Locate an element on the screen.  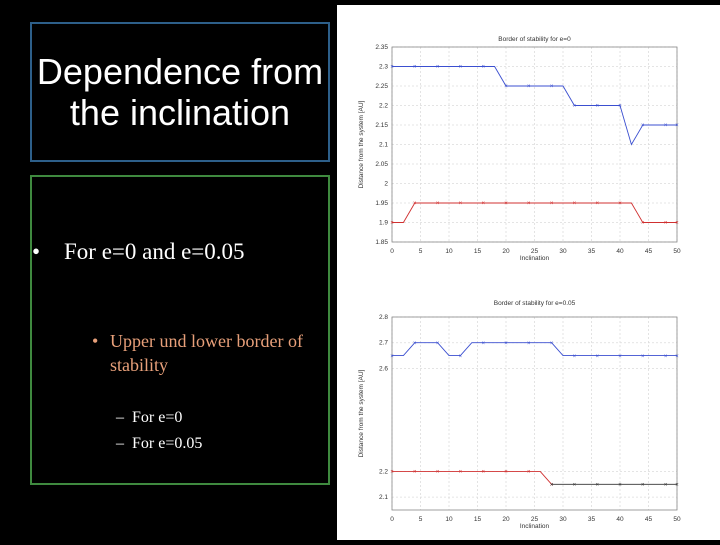
slide-title-box: Dependence from the inclination is located at coordinates (180, 92).